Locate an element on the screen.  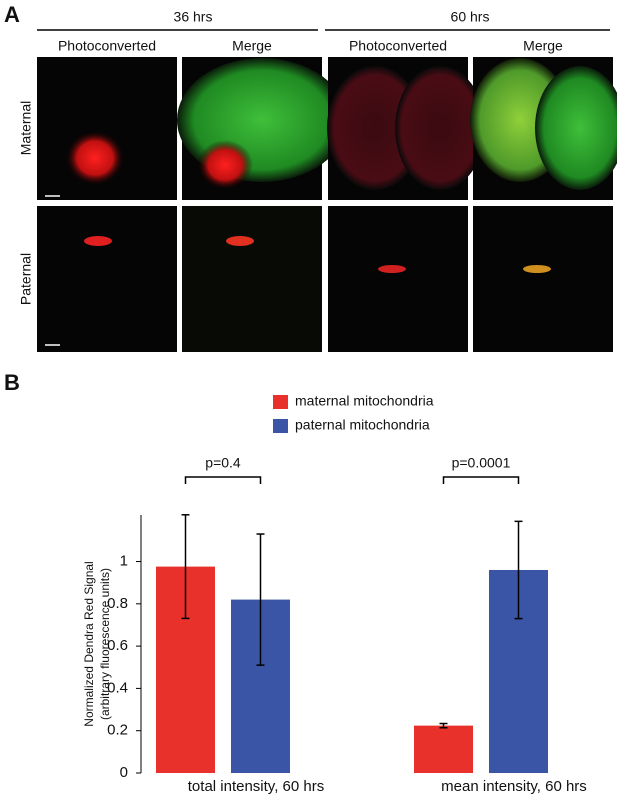
x-tick-label: total intensity, 60 hrs is located at coordinates (256, 786).